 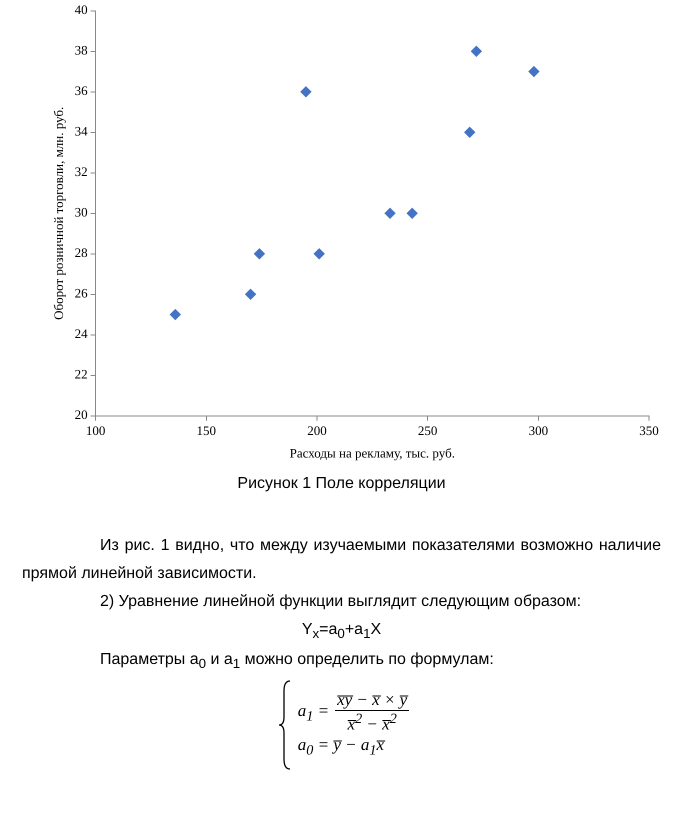 What do you see at coordinates (81, 10) in the screenshot?
I see `y-tick-label: 40` at bounding box center [81, 10].